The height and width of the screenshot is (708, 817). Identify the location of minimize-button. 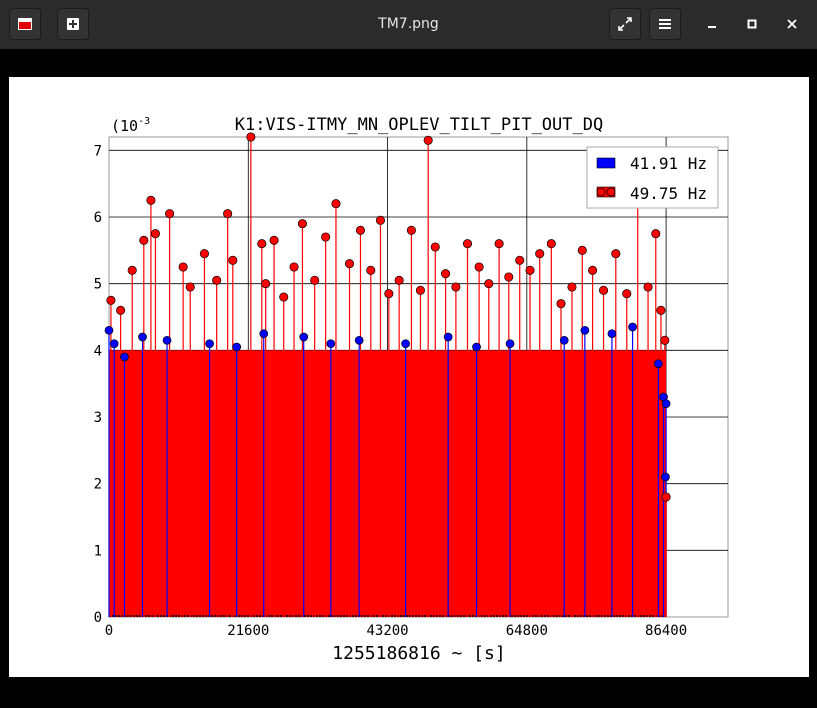
(712, 24).